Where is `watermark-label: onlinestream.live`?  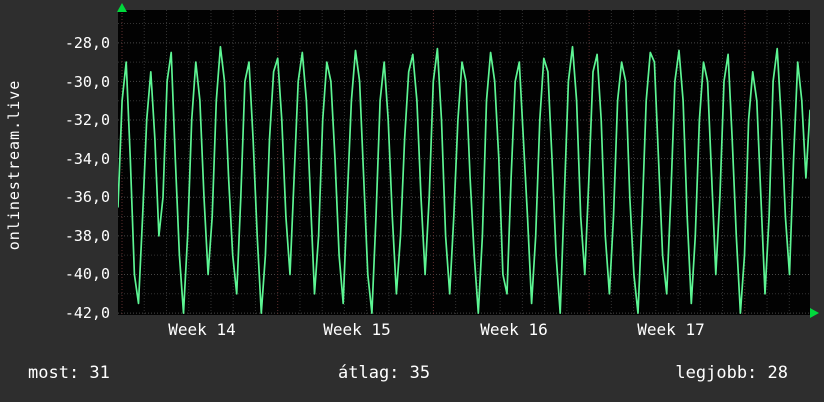
watermark-label: onlinestream.live is located at coordinates (14, 165).